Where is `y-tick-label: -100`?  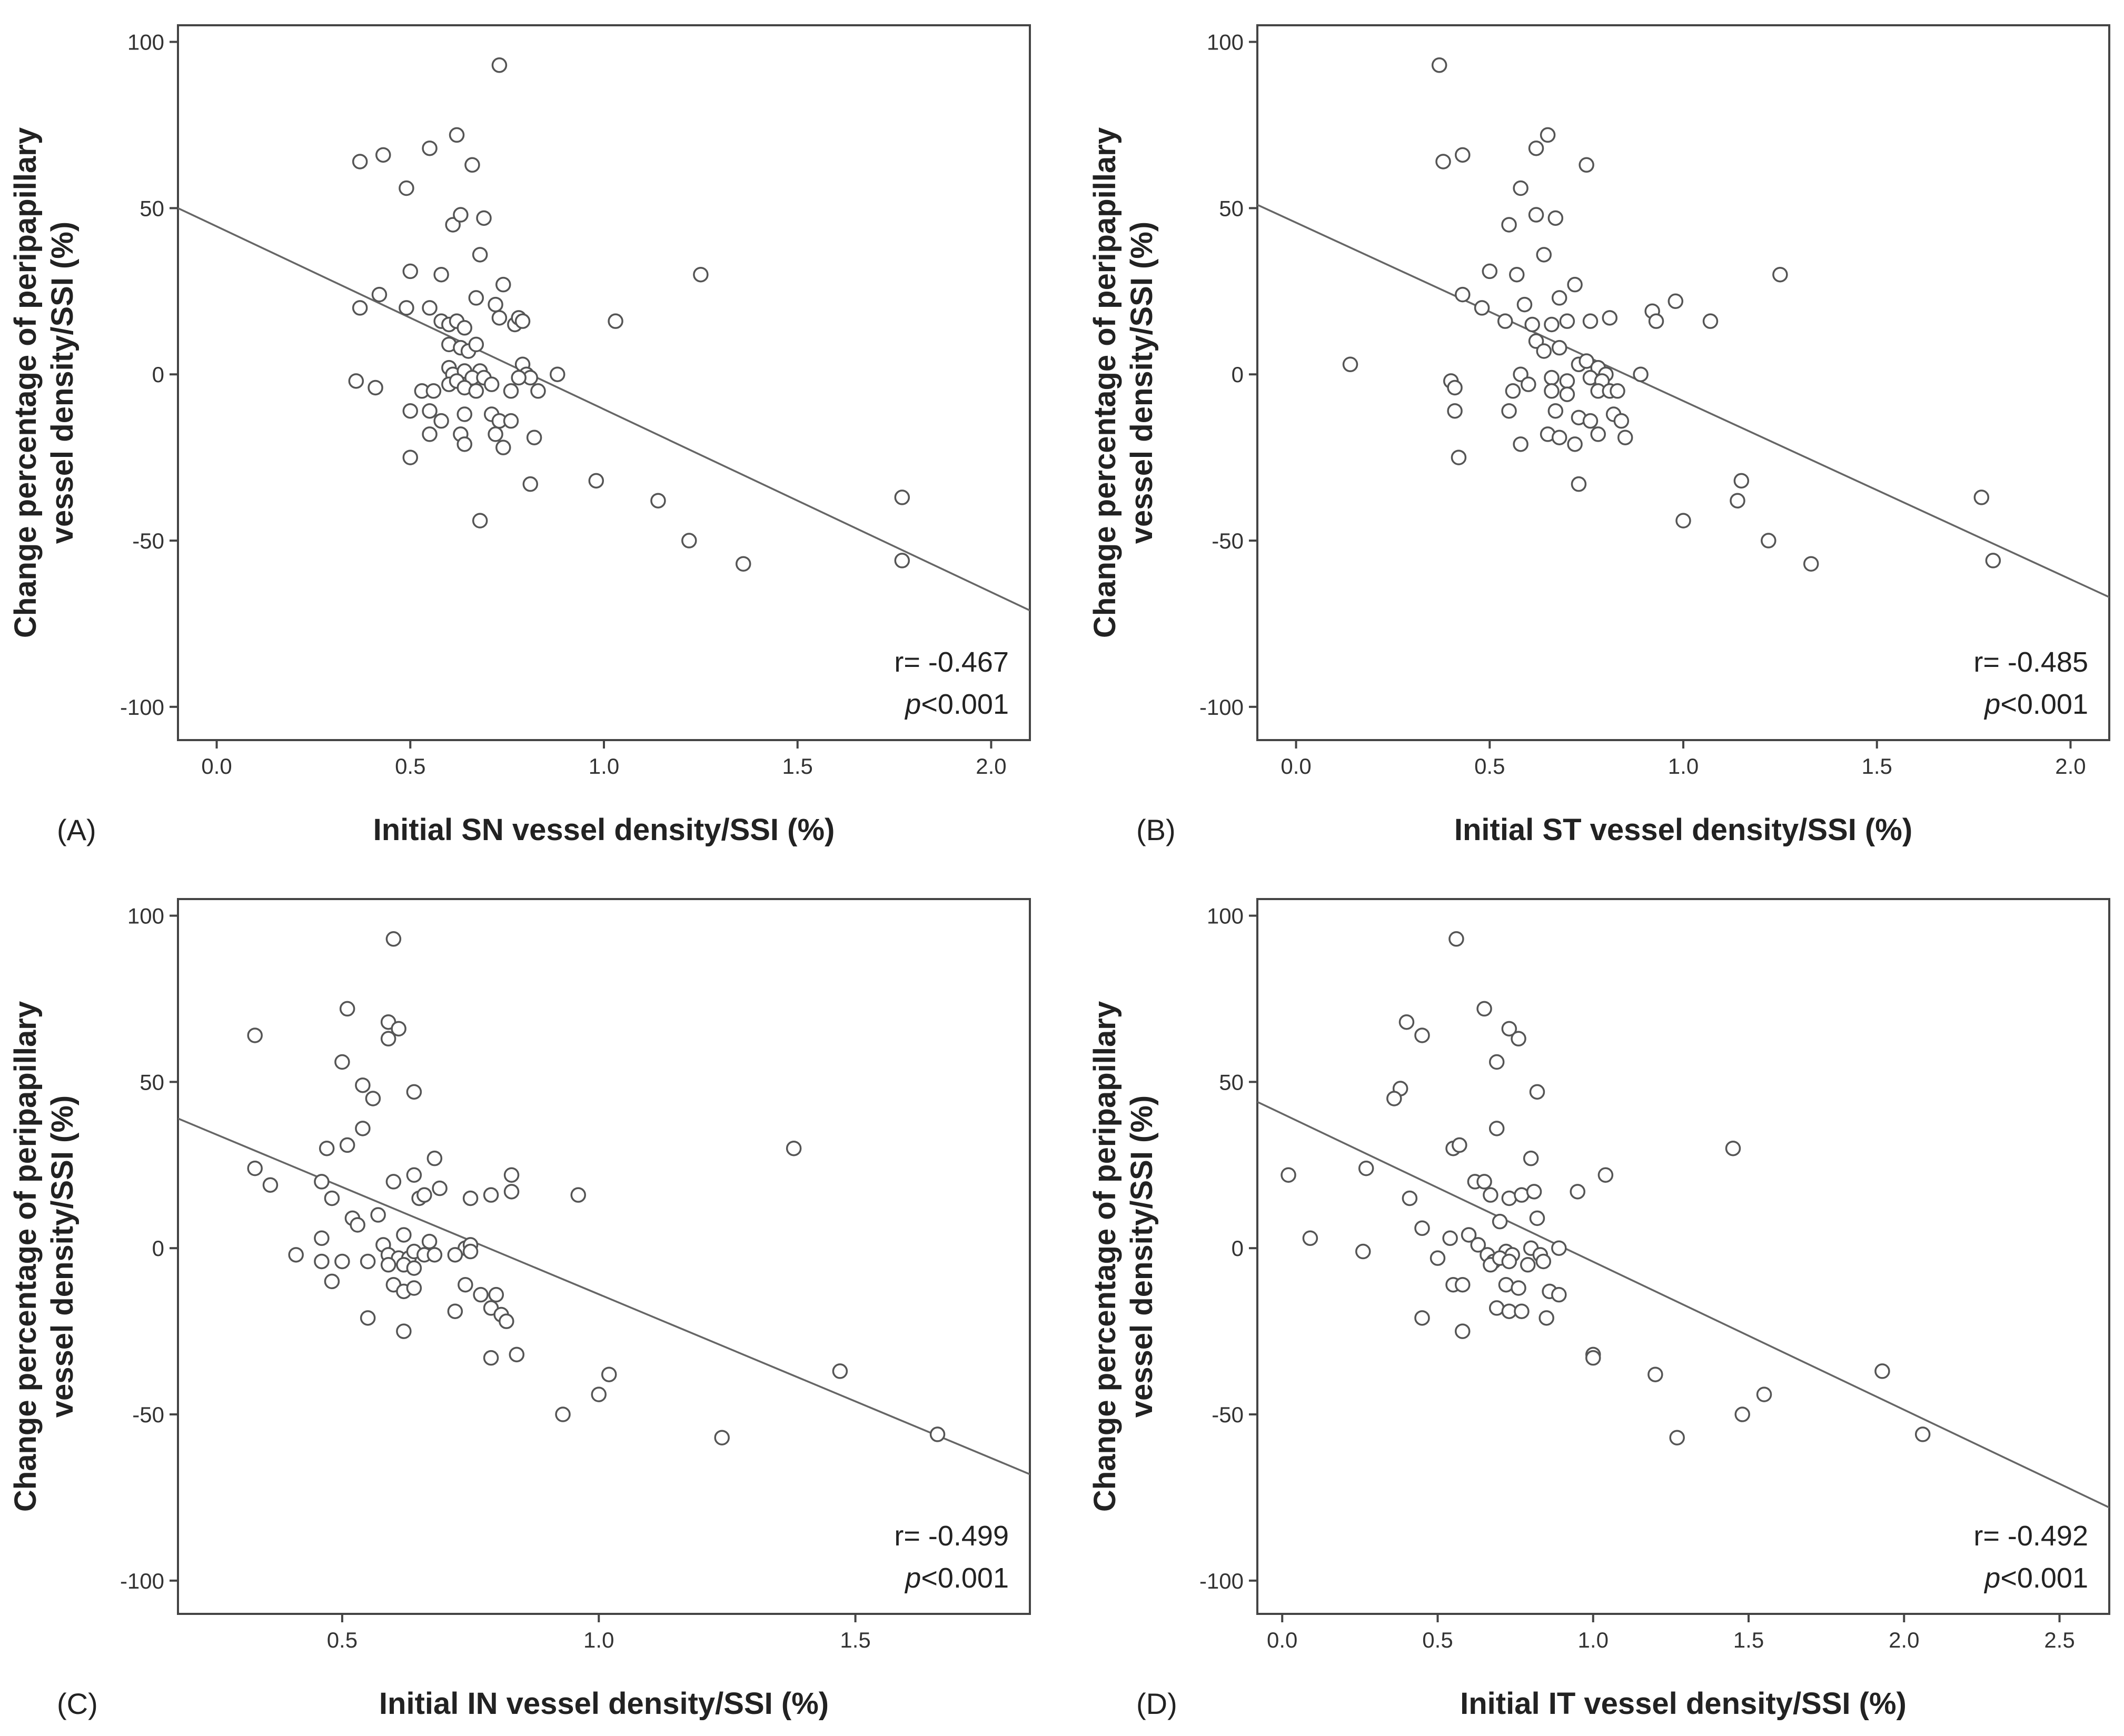
y-tick-label: -100 is located at coordinates (1221, 707).